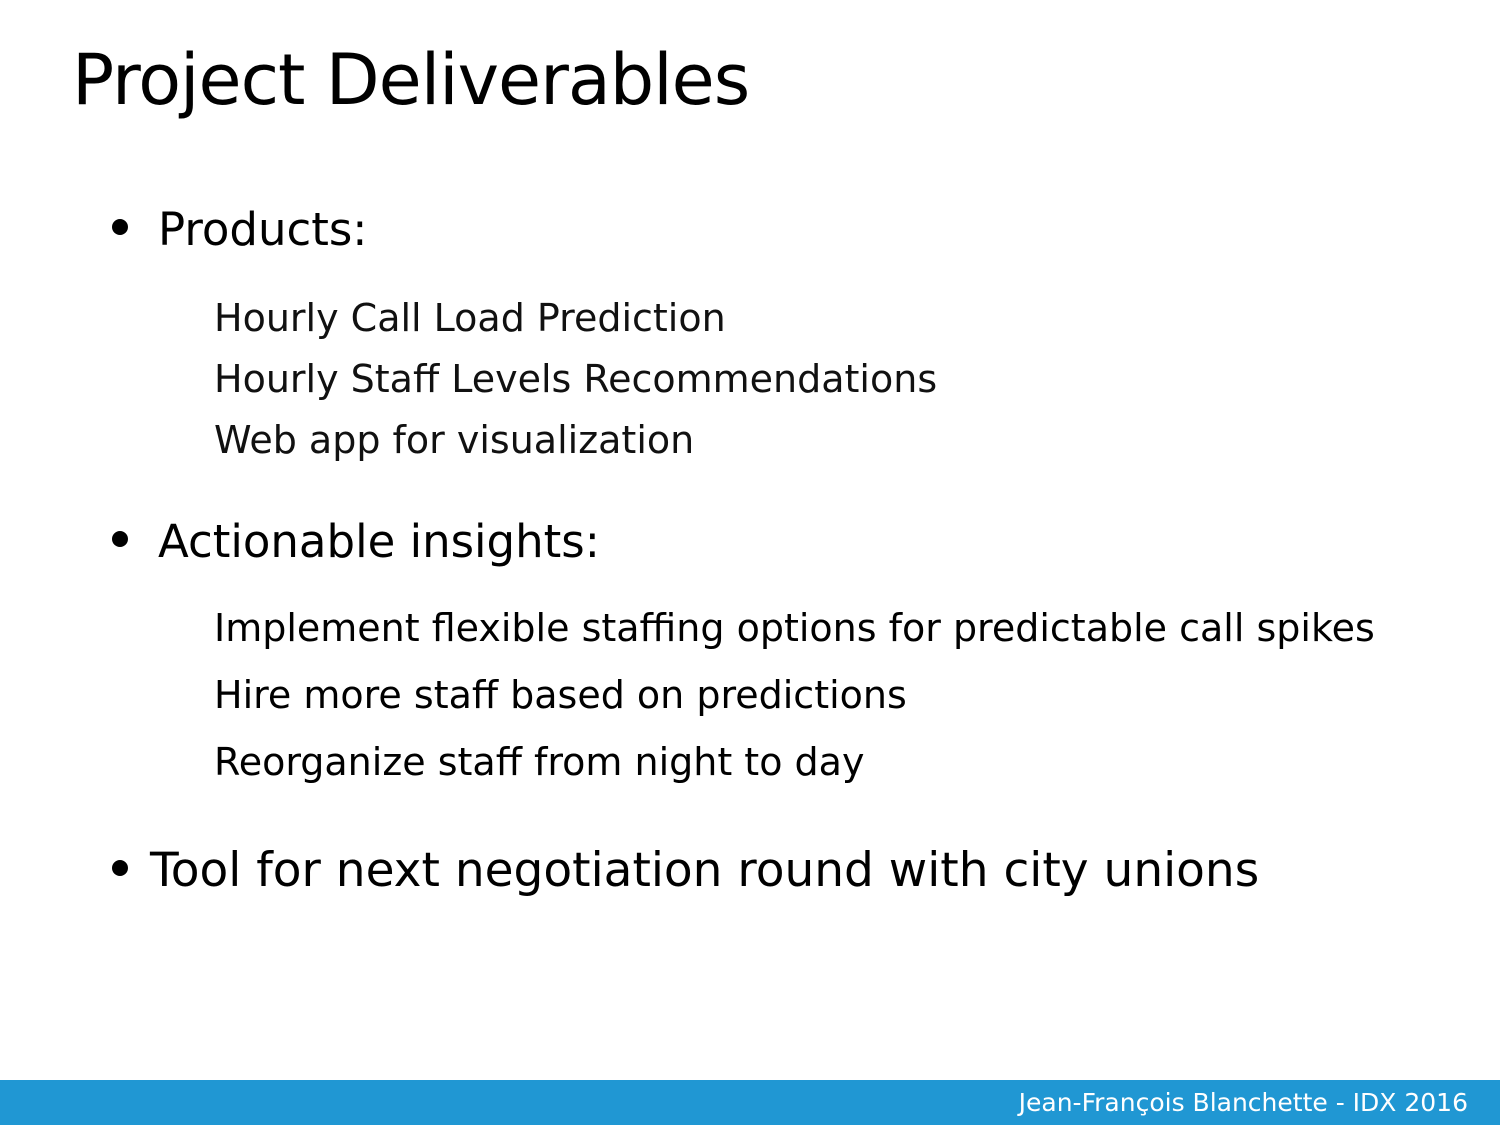  I want to click on footer-bar: Jean-François Blanchette - IDX 2016, so click(750, 1102).